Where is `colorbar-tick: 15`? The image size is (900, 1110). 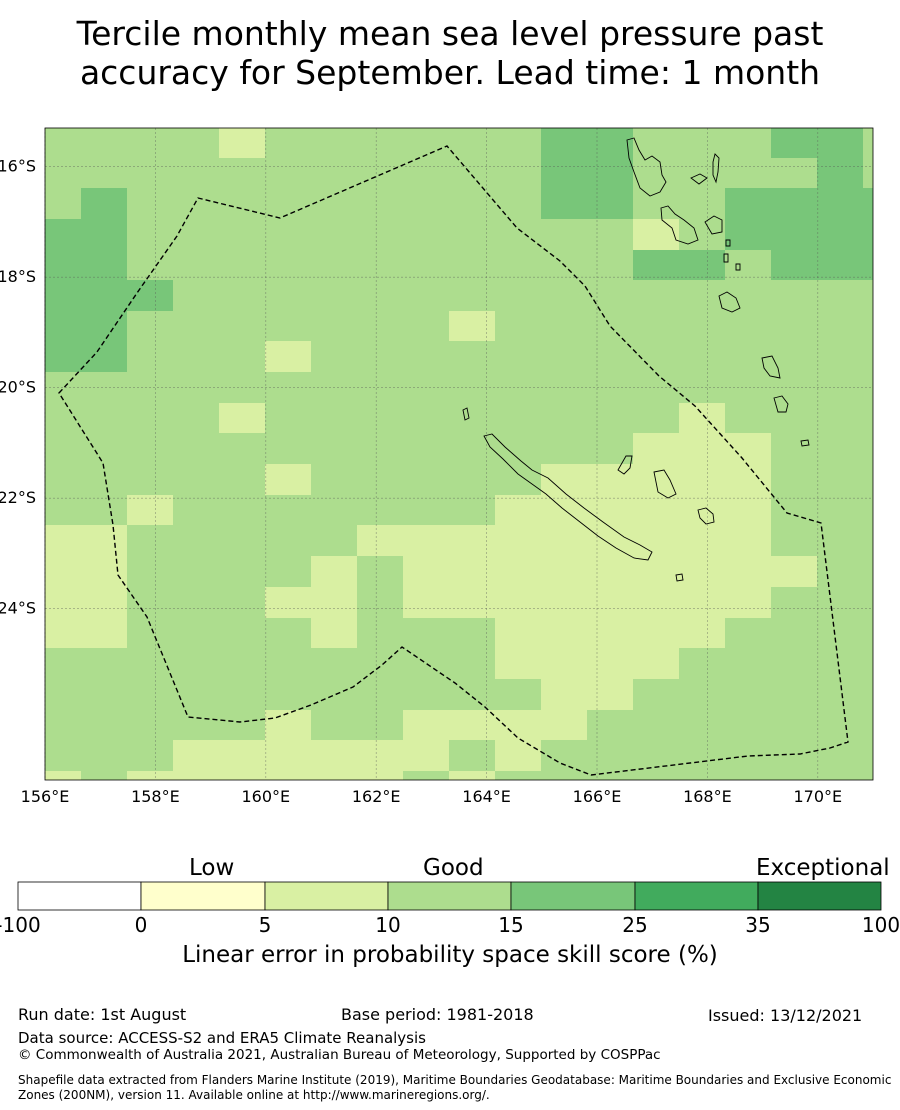
colorbar-tick: 15 is located at coordinates (511, 925).